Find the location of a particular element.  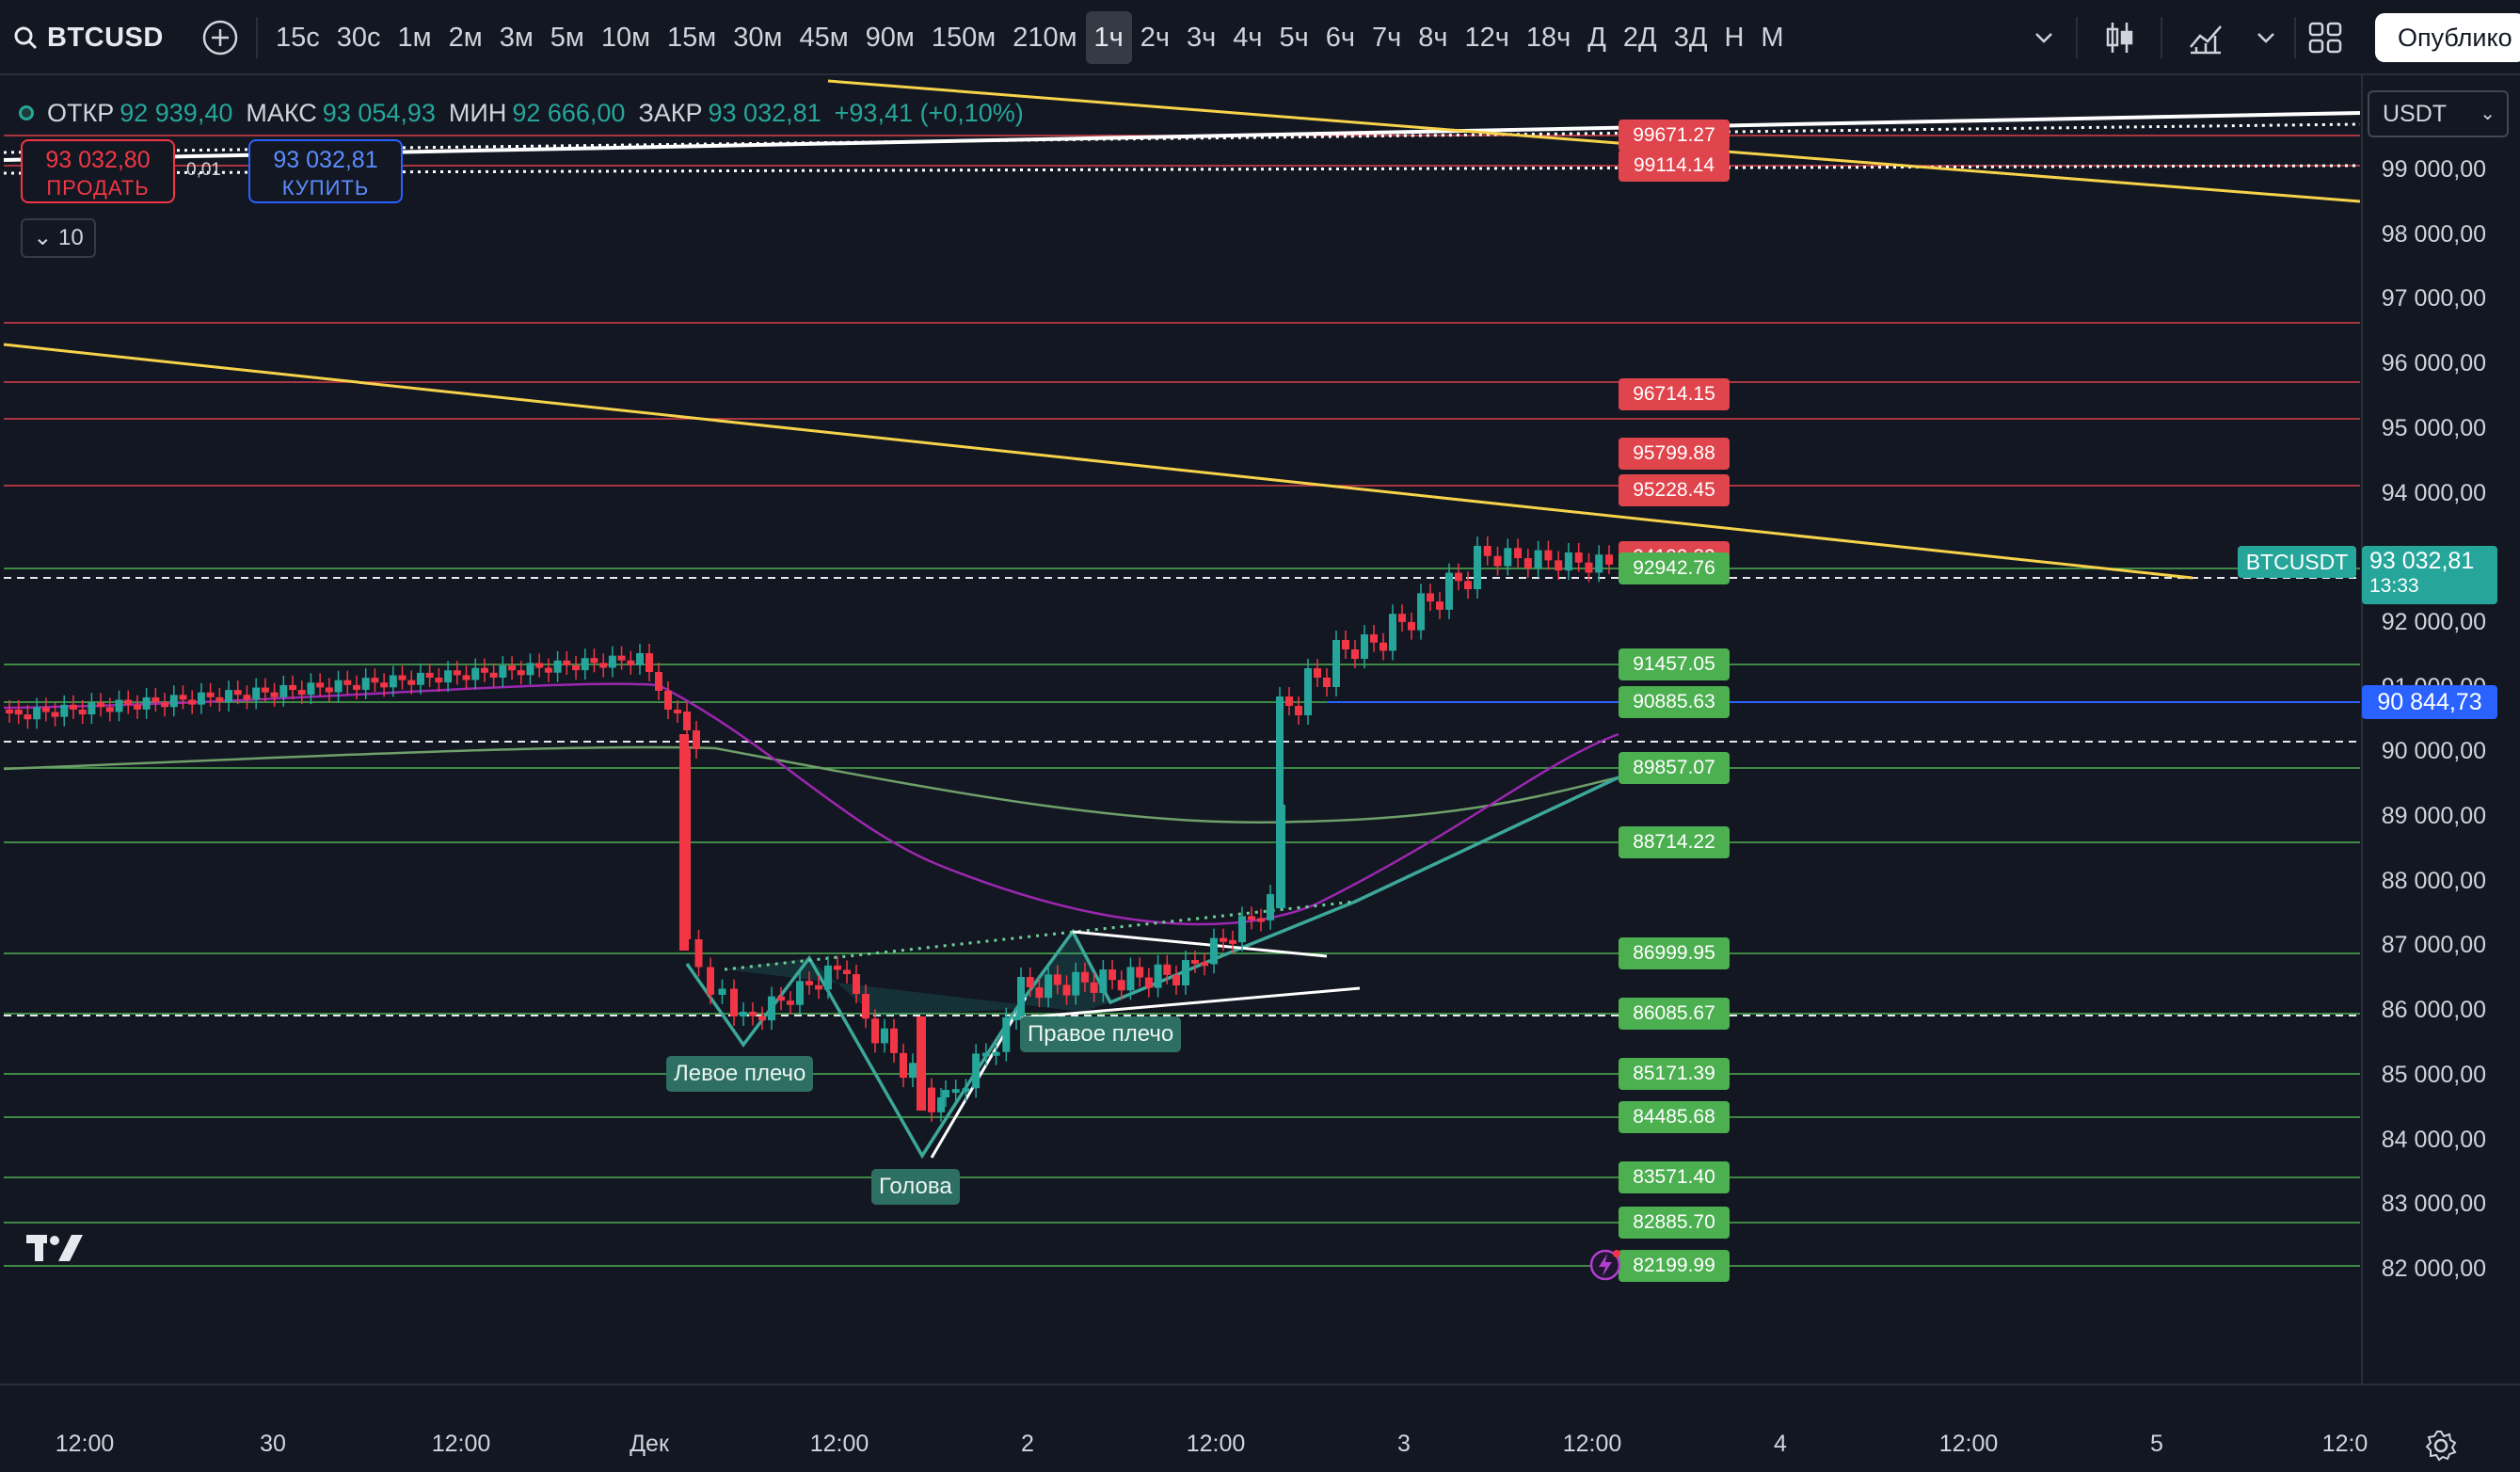

price-scale-label: 82 000,00 is located at coordinates (2433, 1268).